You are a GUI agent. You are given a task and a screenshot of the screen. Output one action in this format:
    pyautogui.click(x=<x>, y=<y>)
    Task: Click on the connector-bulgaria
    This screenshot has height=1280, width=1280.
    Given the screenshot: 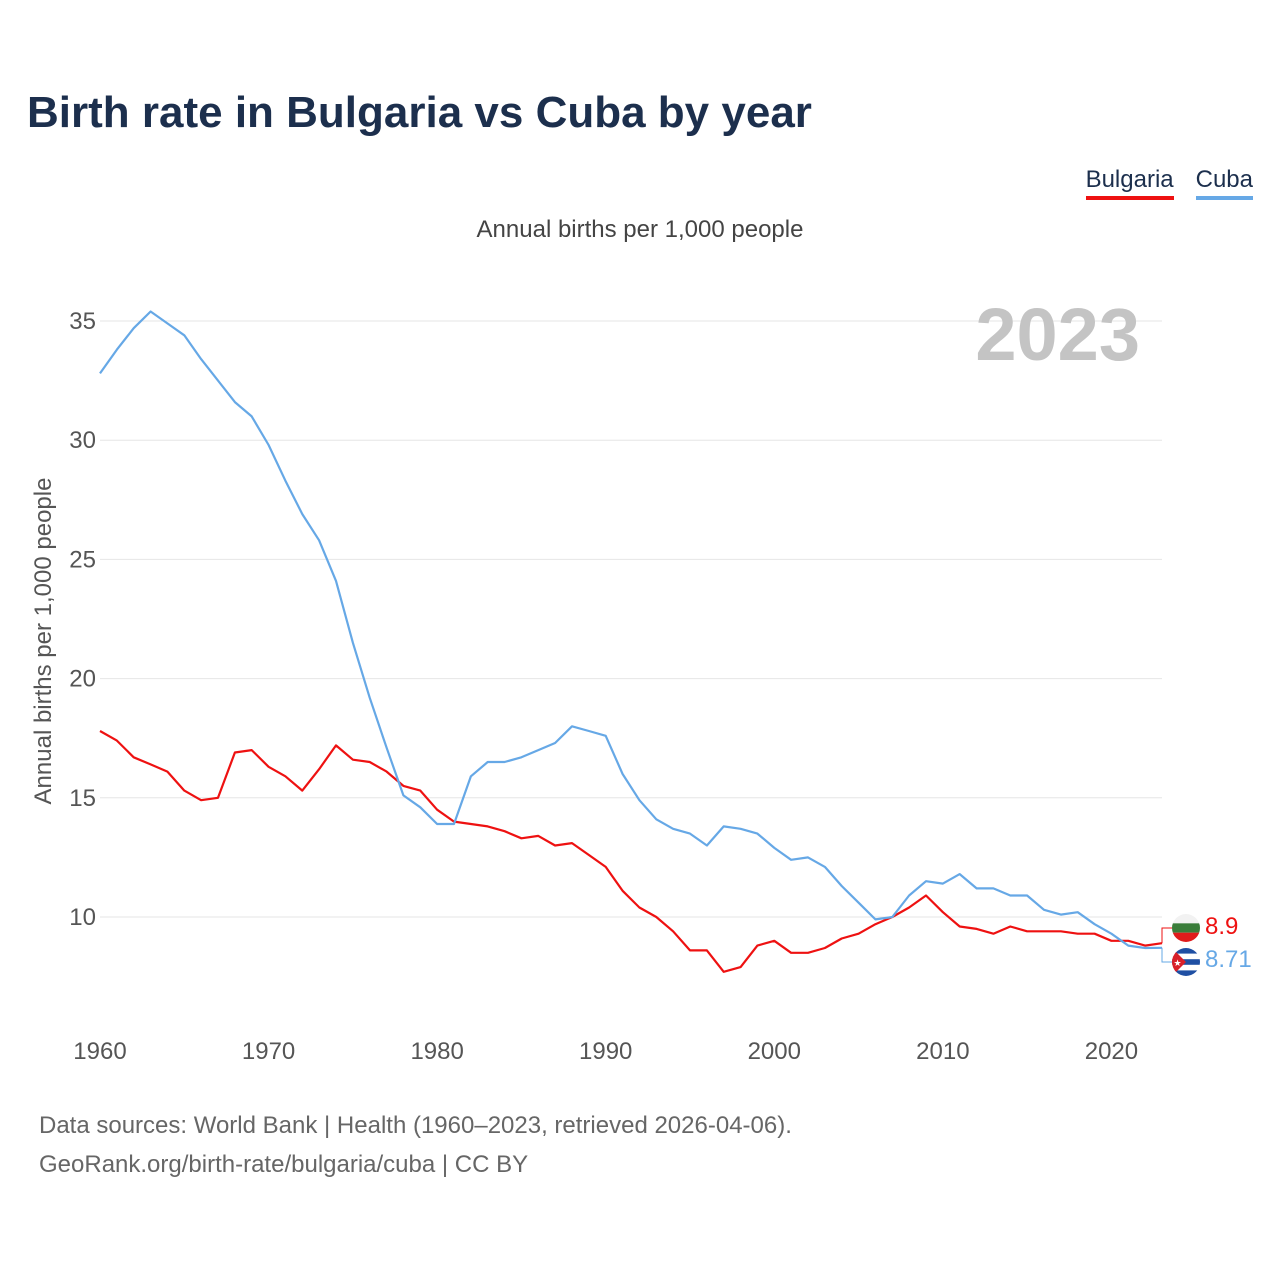 What is the action you would take?
    pyautogui.click(x=1166, y=935)
    